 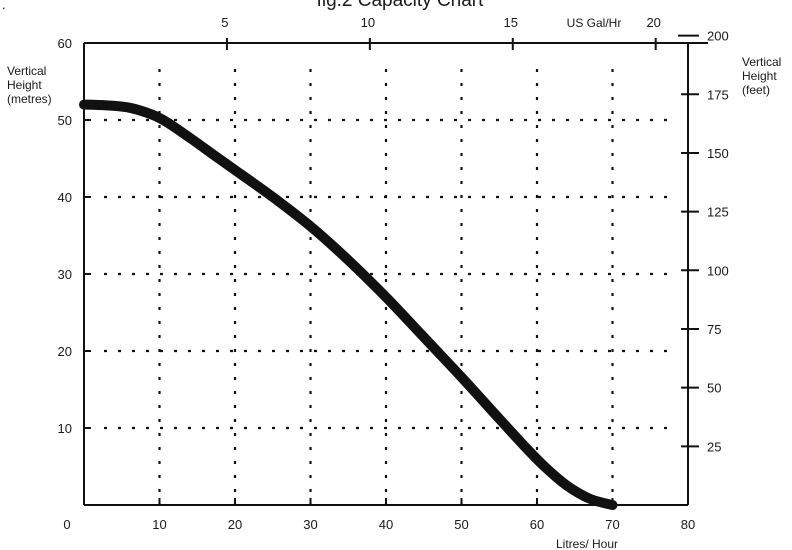 What do you see at coordinates (703, 241) in the screenshot?
I see `y2-axis-ticks: 25 50 75 100 125 150 175 200` at bounding box center [703, 241].